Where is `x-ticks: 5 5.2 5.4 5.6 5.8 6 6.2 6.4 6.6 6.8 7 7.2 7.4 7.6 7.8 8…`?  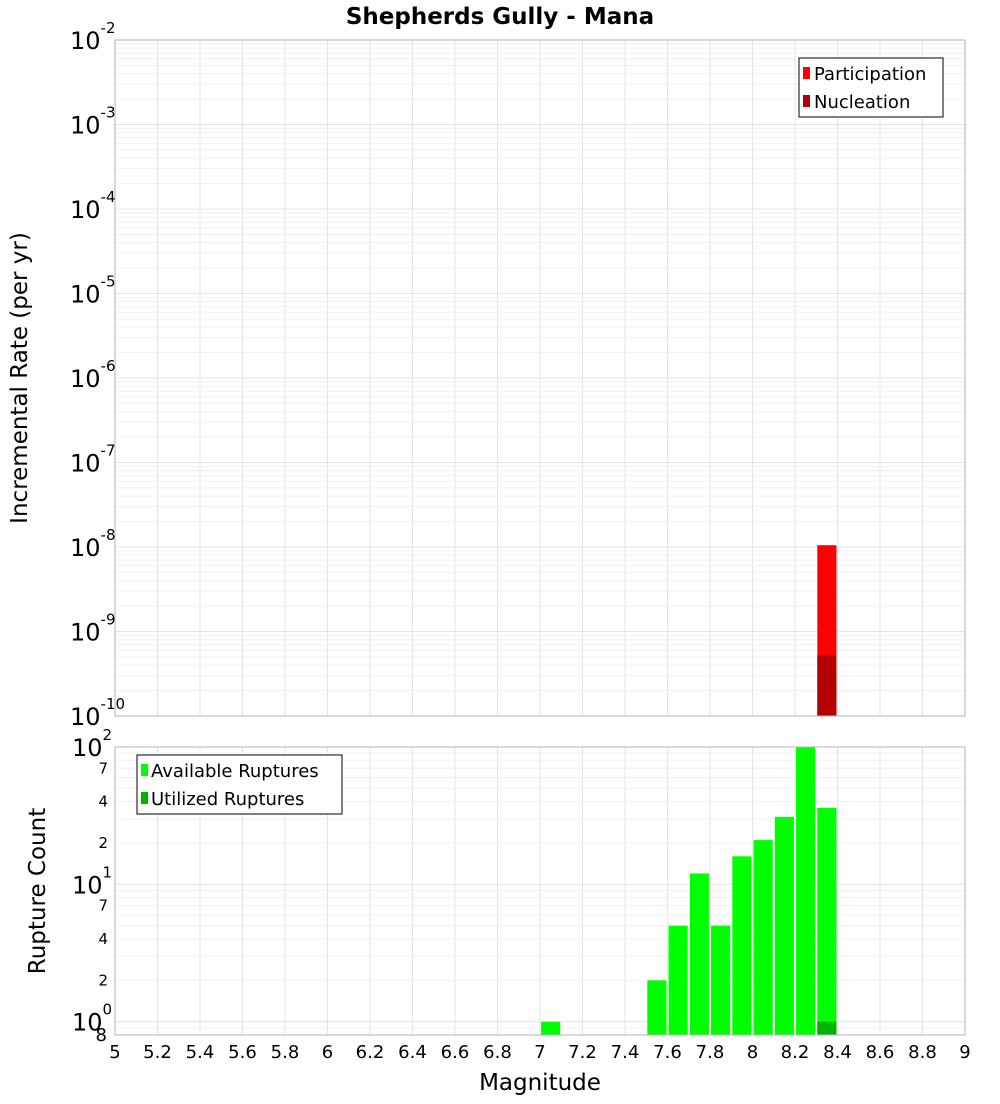 x-ticks: 5 5.2 5.4 5.6 5.8 6 6.2 6.4 6.6 6.8 7 7.2 7.4 7.6 7.8 8… is located at coordinates (539, 1052).